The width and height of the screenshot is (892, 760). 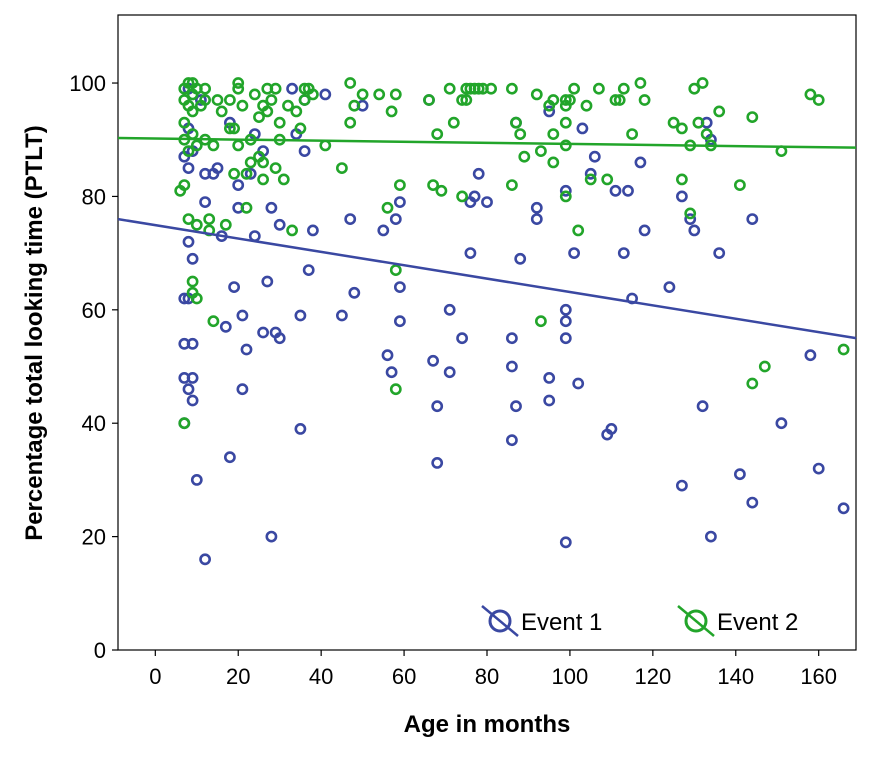 What do you see at coordinates (155, 676) in the screenshot?
I see `x-tick-label: 0` at bounding box center [155, 676].